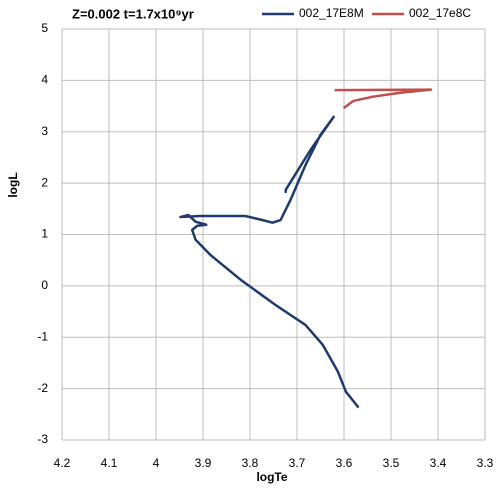  What do you see at coordinates (44, 285) in the screenshot?
I see `y-tick-label: 0` at bounding box center [44, 285].